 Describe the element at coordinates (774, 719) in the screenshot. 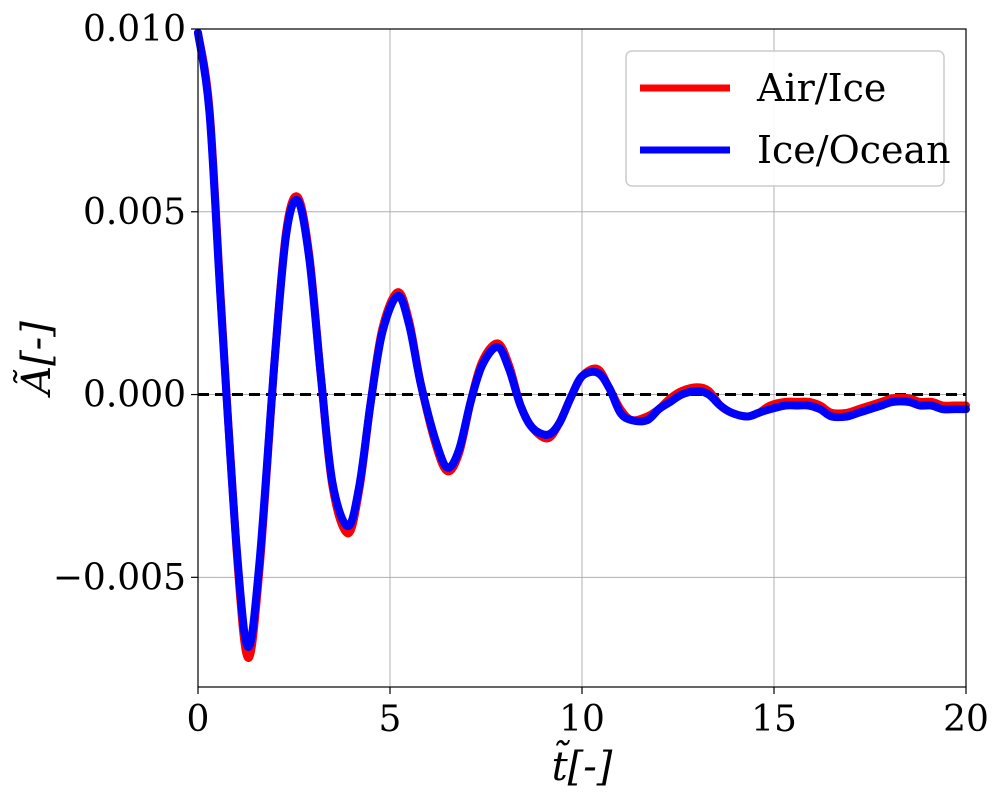

I see `x-tick-label-3: 15` at that location.